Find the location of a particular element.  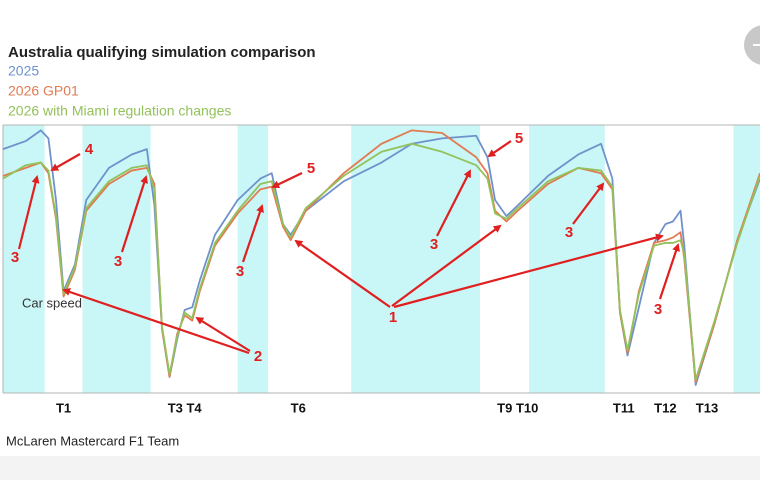

corner-label: T3 T4 is located at coordinates (185, 407).